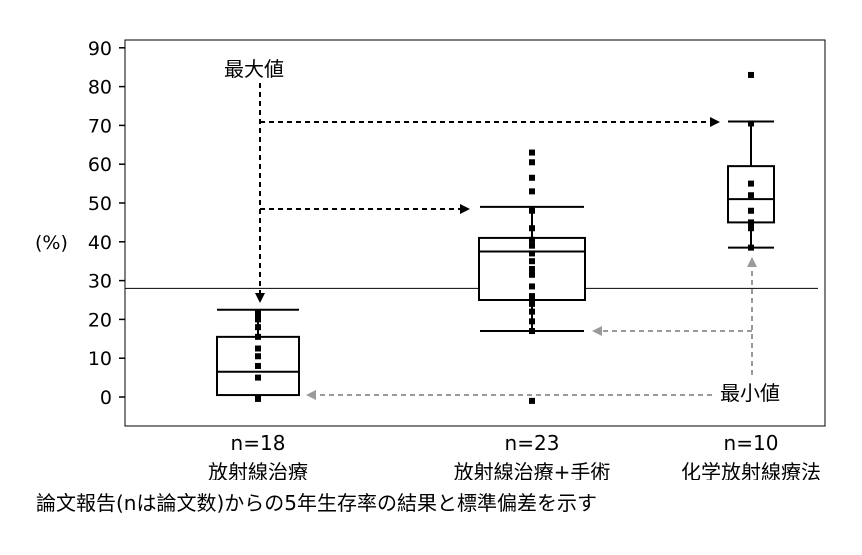 The image size is (862, 555). Describe the element at coordinates (100, 88) in the screenshot. I see `y-tick-label: 80` at that location.